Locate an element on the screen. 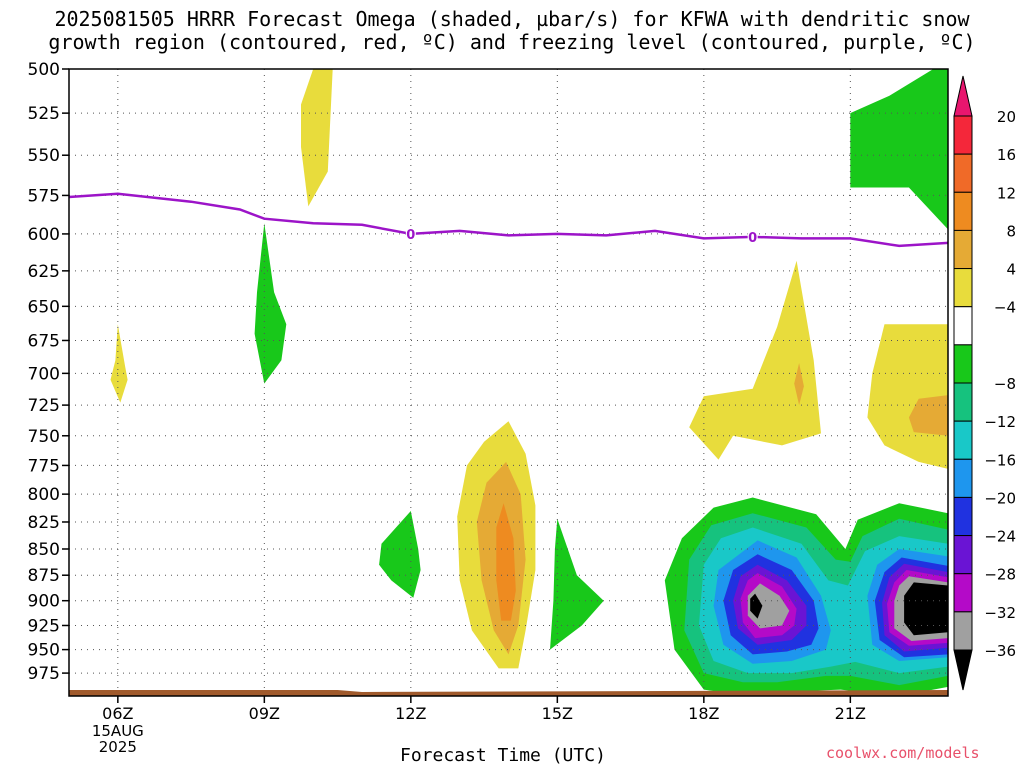 The height and width of the screenshot is (768, 1024). colorbar-label-12: −32 is located at coordinates (1000, 613).